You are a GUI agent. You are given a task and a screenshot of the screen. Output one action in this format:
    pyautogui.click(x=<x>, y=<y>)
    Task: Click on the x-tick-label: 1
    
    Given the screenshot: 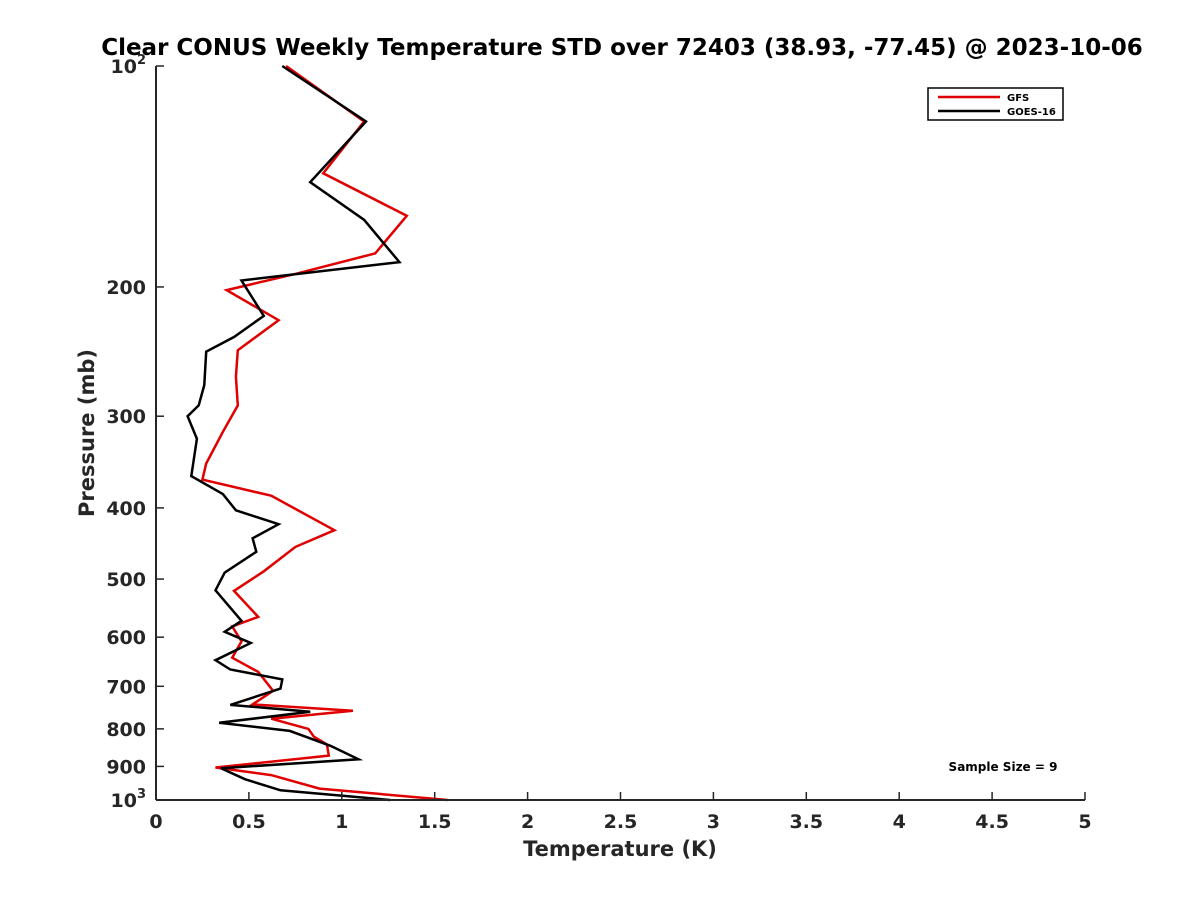 What is the action you would take?
    pyautogui.click(x=341, y=822)
    